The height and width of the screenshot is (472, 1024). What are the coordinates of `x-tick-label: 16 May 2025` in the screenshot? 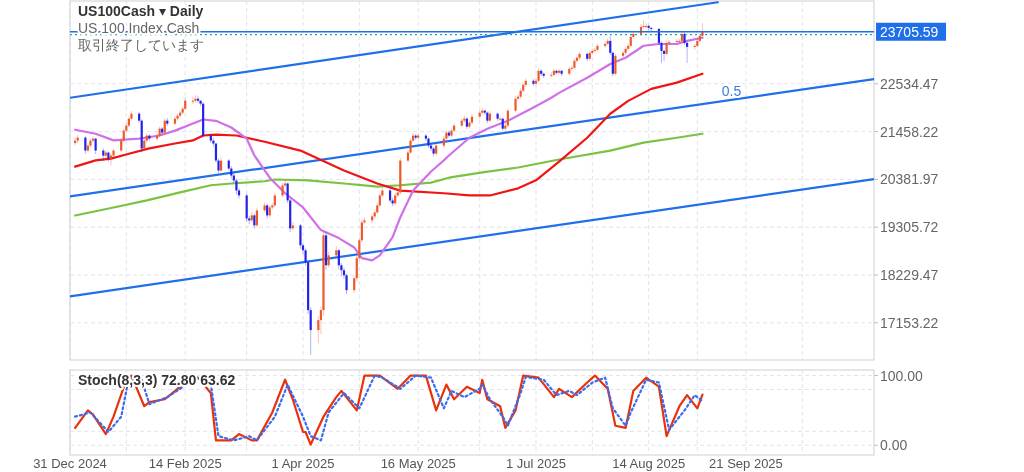 It's located at (418, 463).